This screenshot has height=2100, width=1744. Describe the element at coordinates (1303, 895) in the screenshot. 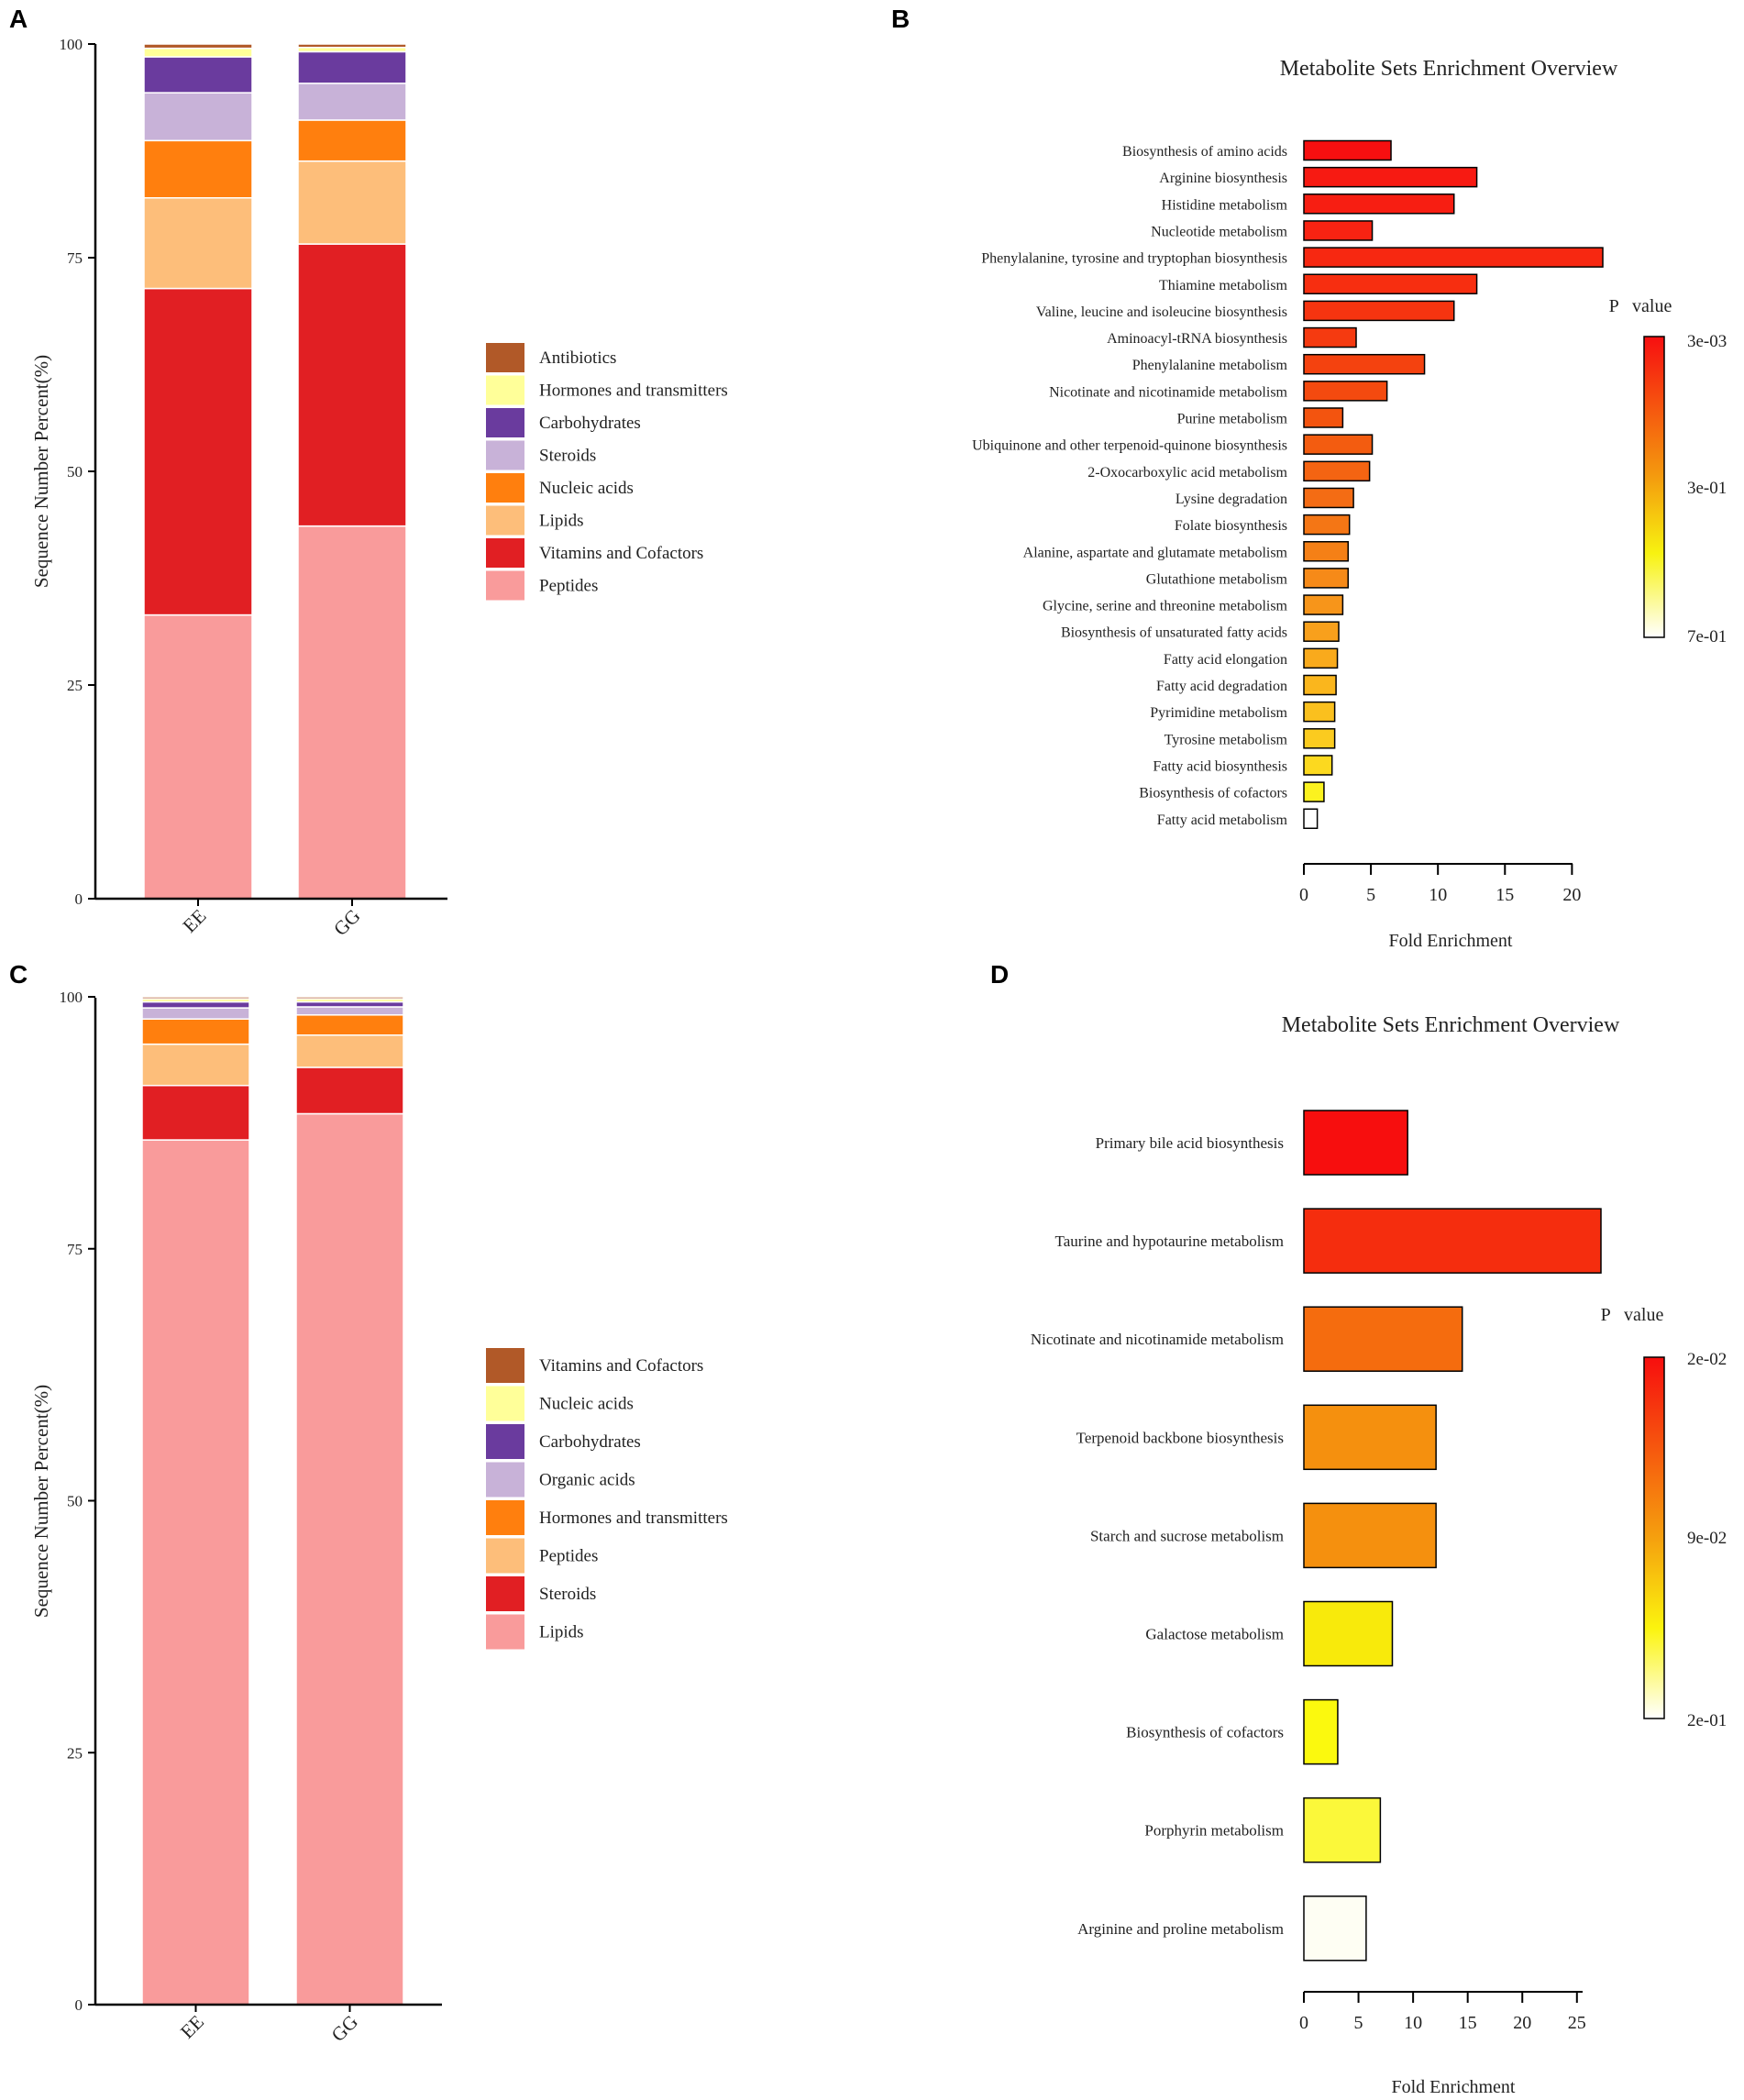

I see `x-tick-label: 0` at that location.